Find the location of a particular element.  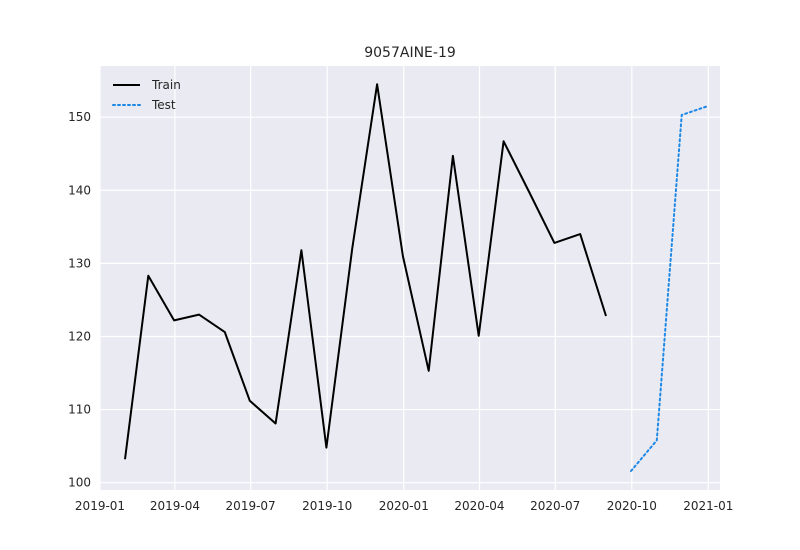

y-tick-label: 140 is located at coordinates (79, 190).